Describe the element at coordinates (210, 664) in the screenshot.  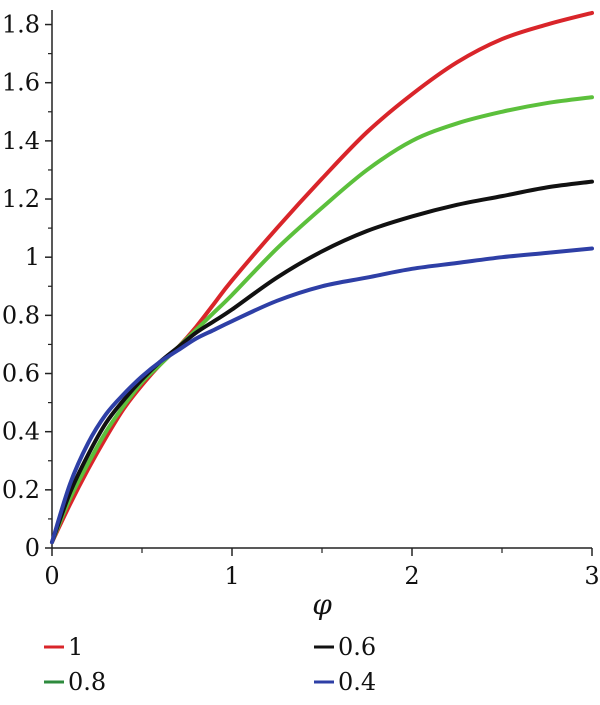
I see `legend: 1 0.6 0.8 0.4` at that location.